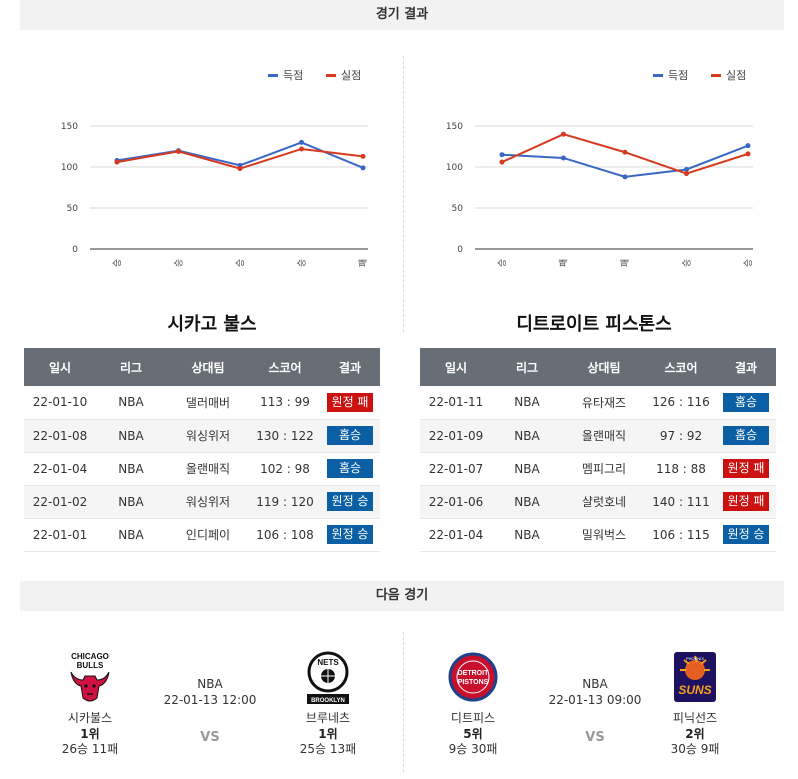  I want to click on table-row: 22-01-04 NBA 밀워벅스 106 : 115 원정 승, so click(598, 535).